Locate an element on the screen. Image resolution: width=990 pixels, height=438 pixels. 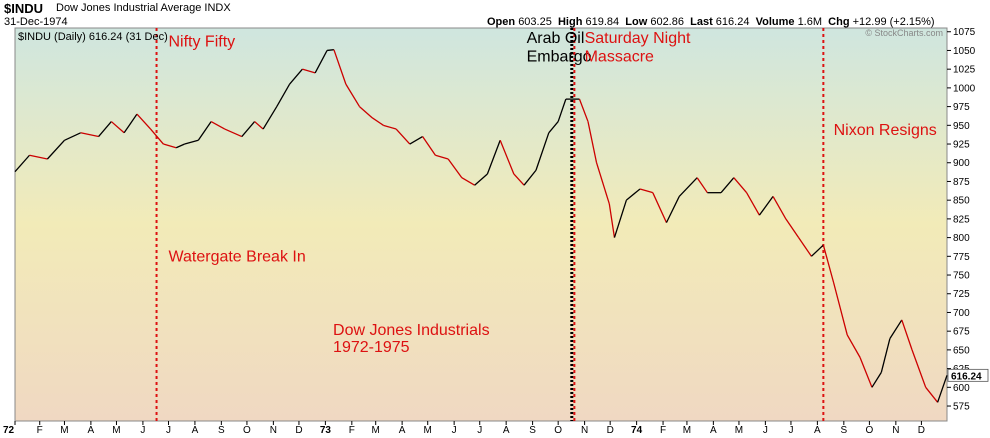
annotation-text: Massacre is located at coordinates (619, 57).